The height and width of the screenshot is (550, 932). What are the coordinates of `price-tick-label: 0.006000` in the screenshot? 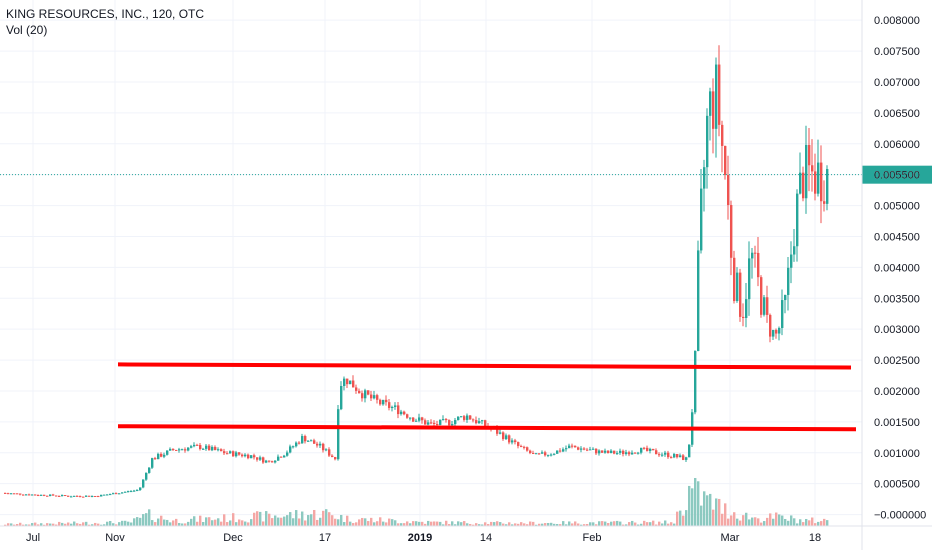 It's located at (897, 145).